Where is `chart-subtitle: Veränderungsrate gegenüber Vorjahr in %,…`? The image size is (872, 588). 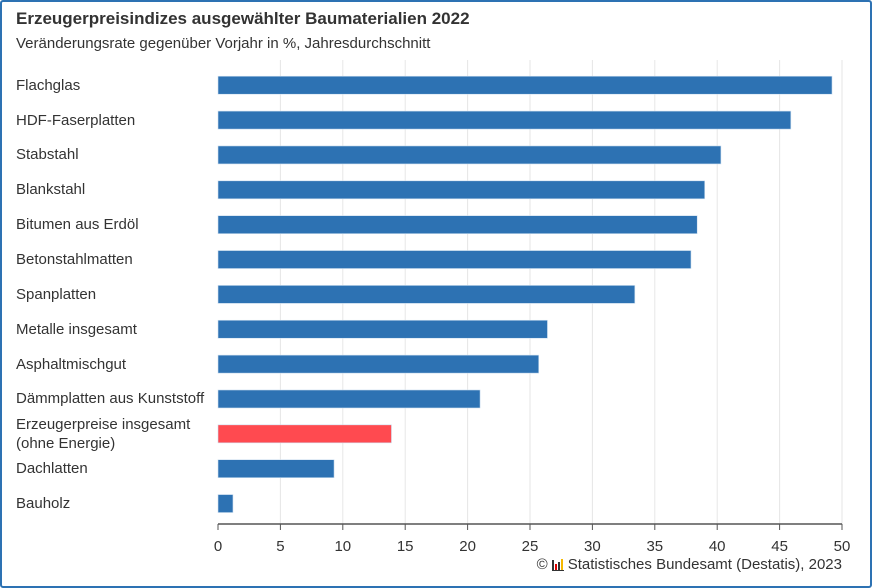
chart-subtitle: Veränderungsrate gegenüber Vorjahr in %,… is located at coordinates (223, 43).